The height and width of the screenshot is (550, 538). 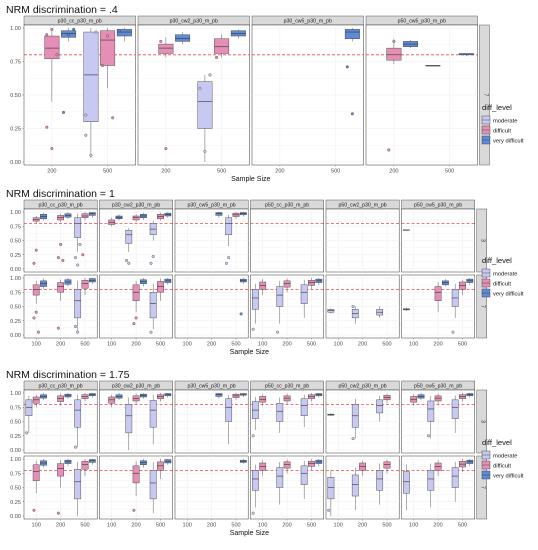 I want to click on facet-row-strip-label: 7, so click(x=483, y=306).